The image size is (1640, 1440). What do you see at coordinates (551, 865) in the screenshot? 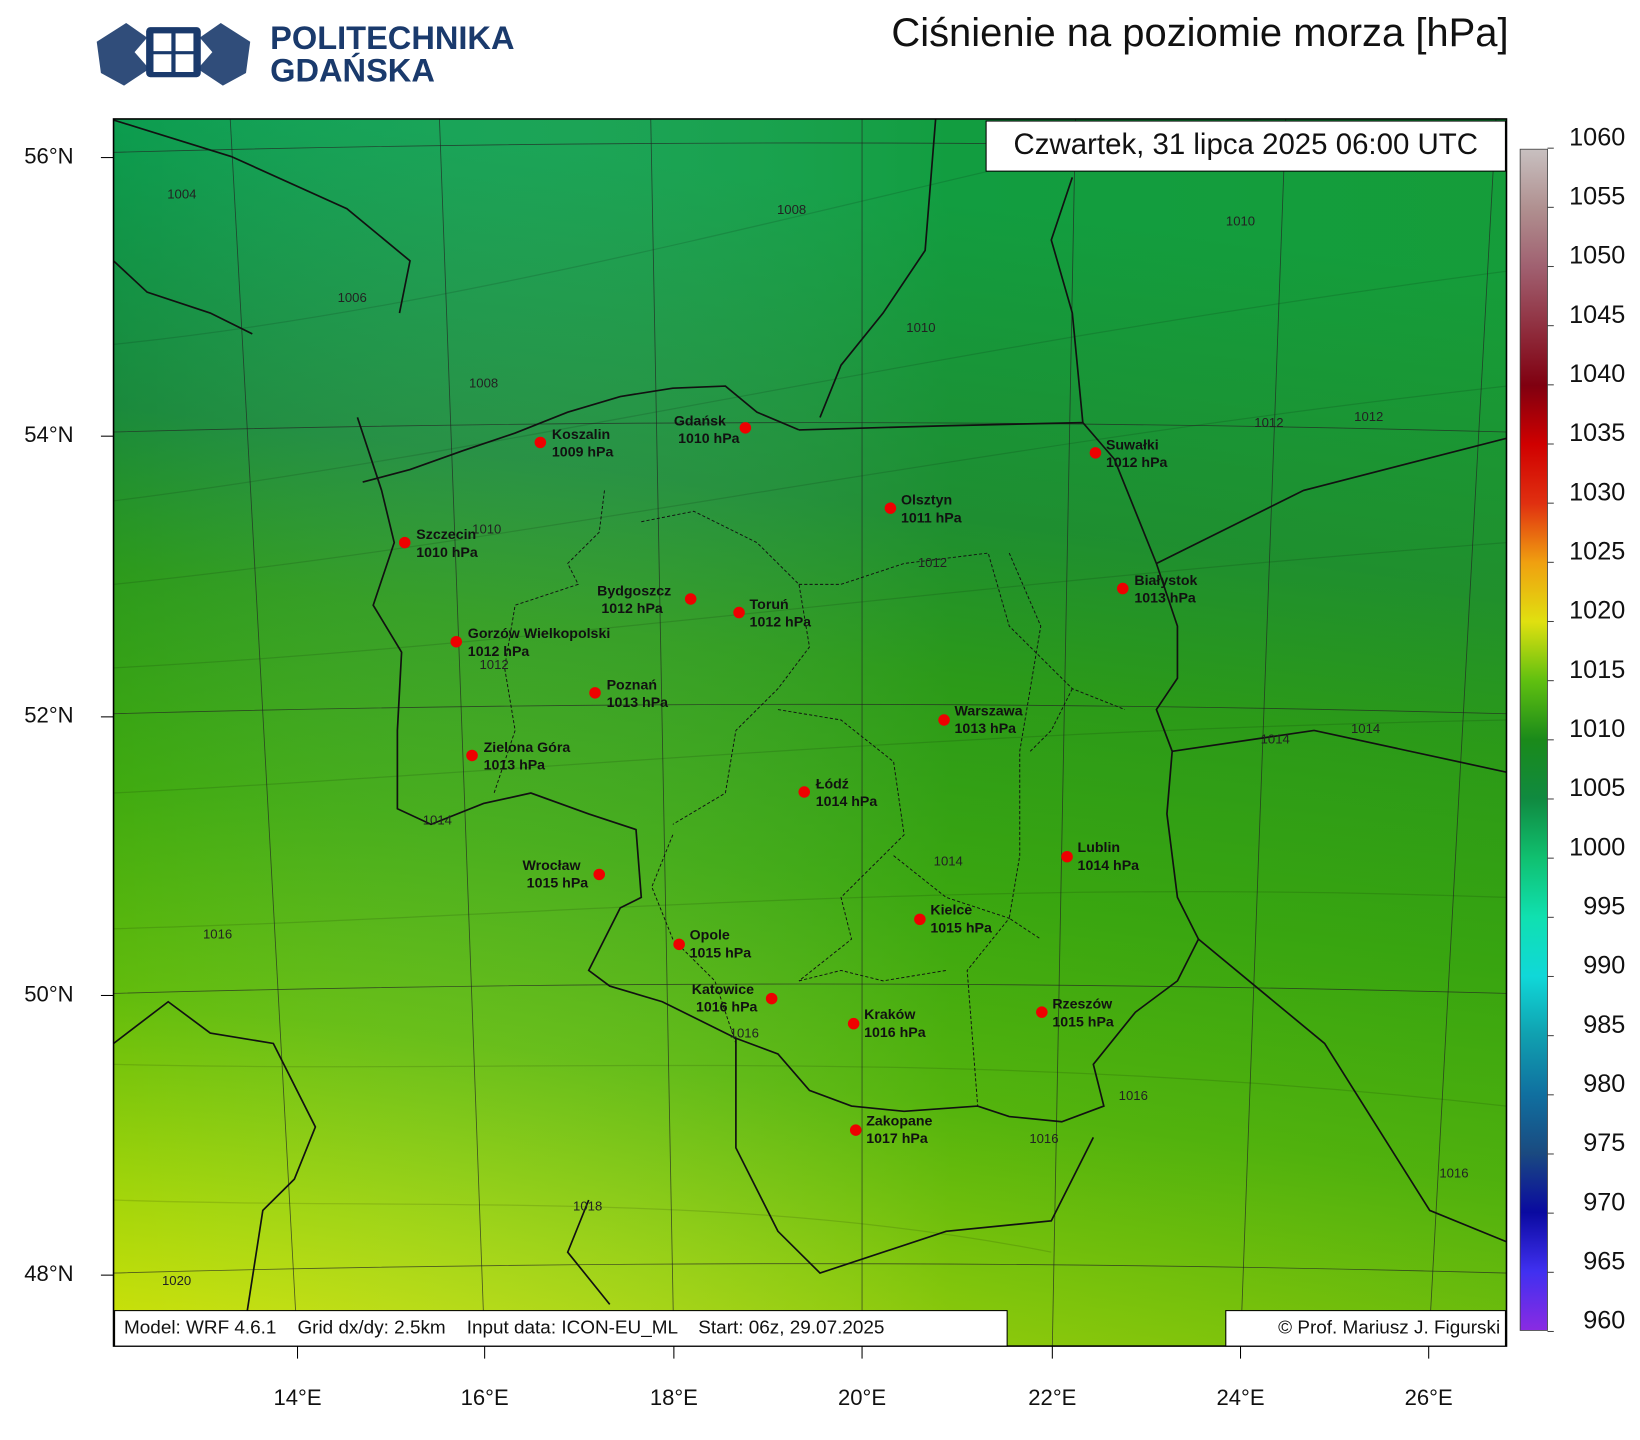
I see `city-name: Wrocław` at bounding box center [551, 865].